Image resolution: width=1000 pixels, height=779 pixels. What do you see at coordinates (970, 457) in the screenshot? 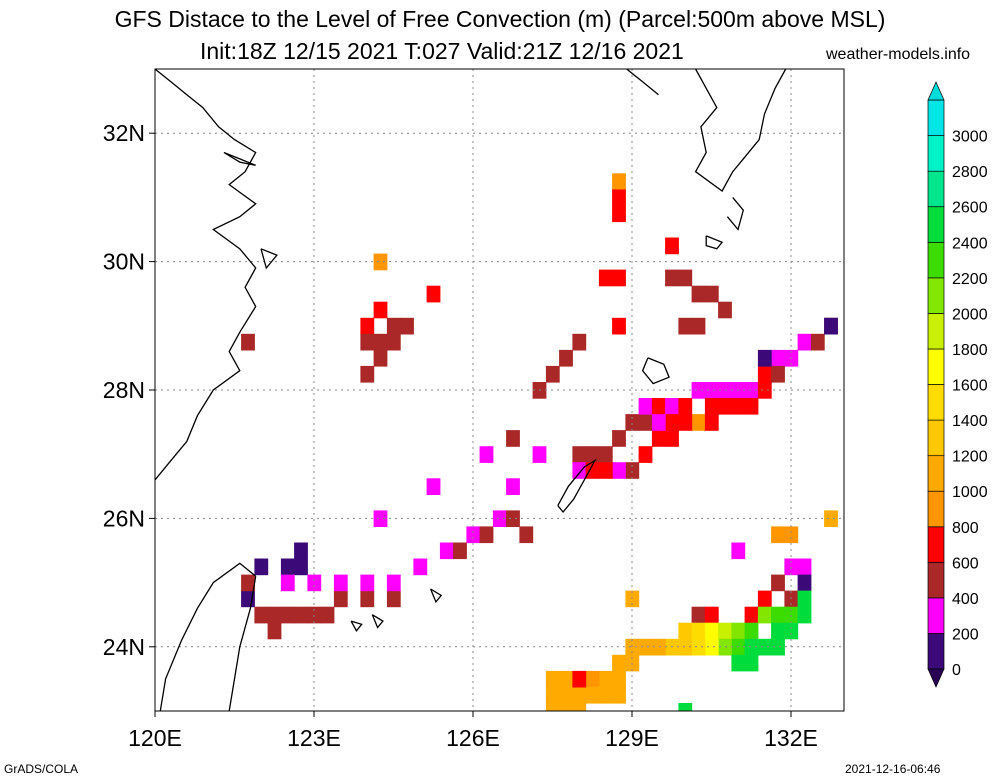
I see `colorbar-label: 1200` at bounding box center [970, 457].